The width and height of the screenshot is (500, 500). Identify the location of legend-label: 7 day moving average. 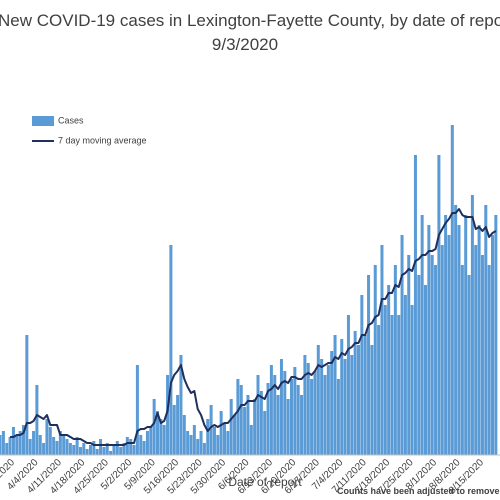
(102, 140).